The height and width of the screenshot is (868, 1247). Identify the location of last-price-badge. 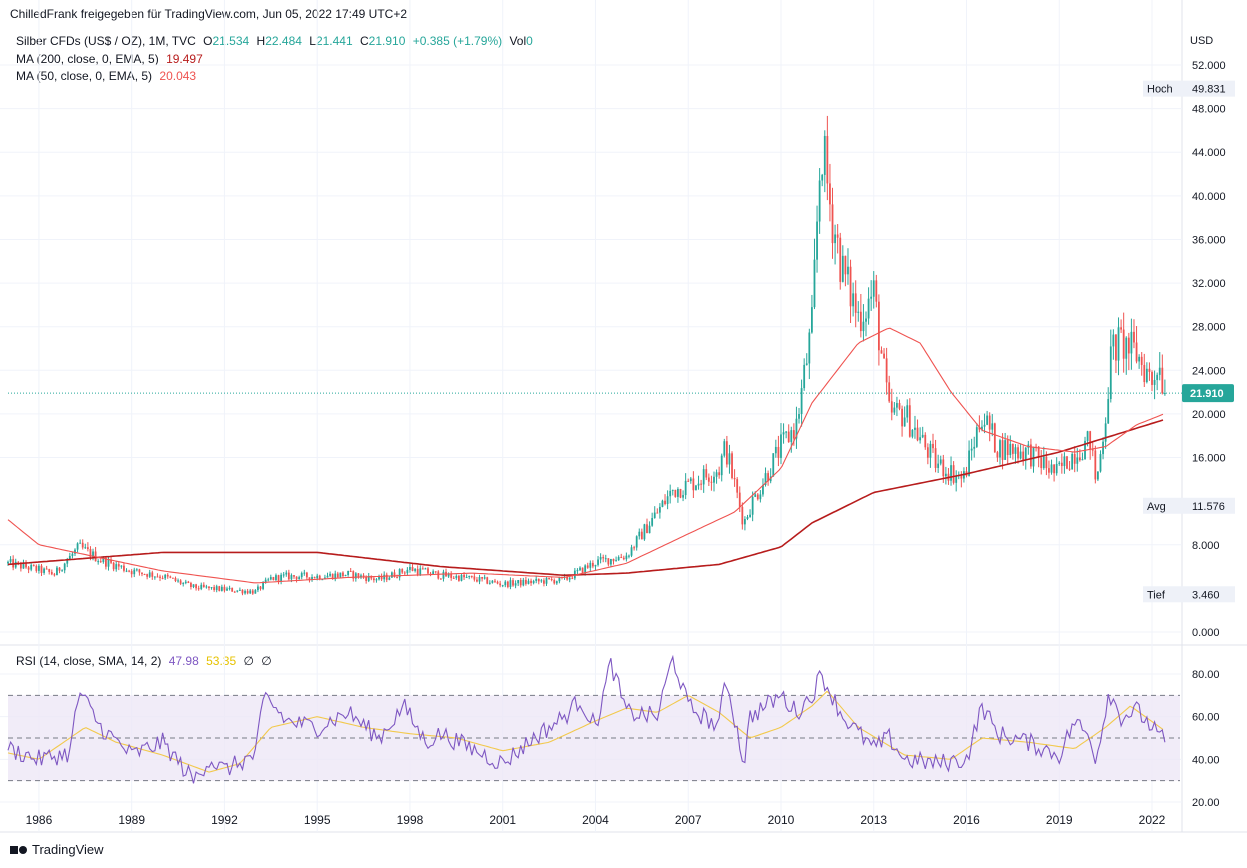
(1208, 393).